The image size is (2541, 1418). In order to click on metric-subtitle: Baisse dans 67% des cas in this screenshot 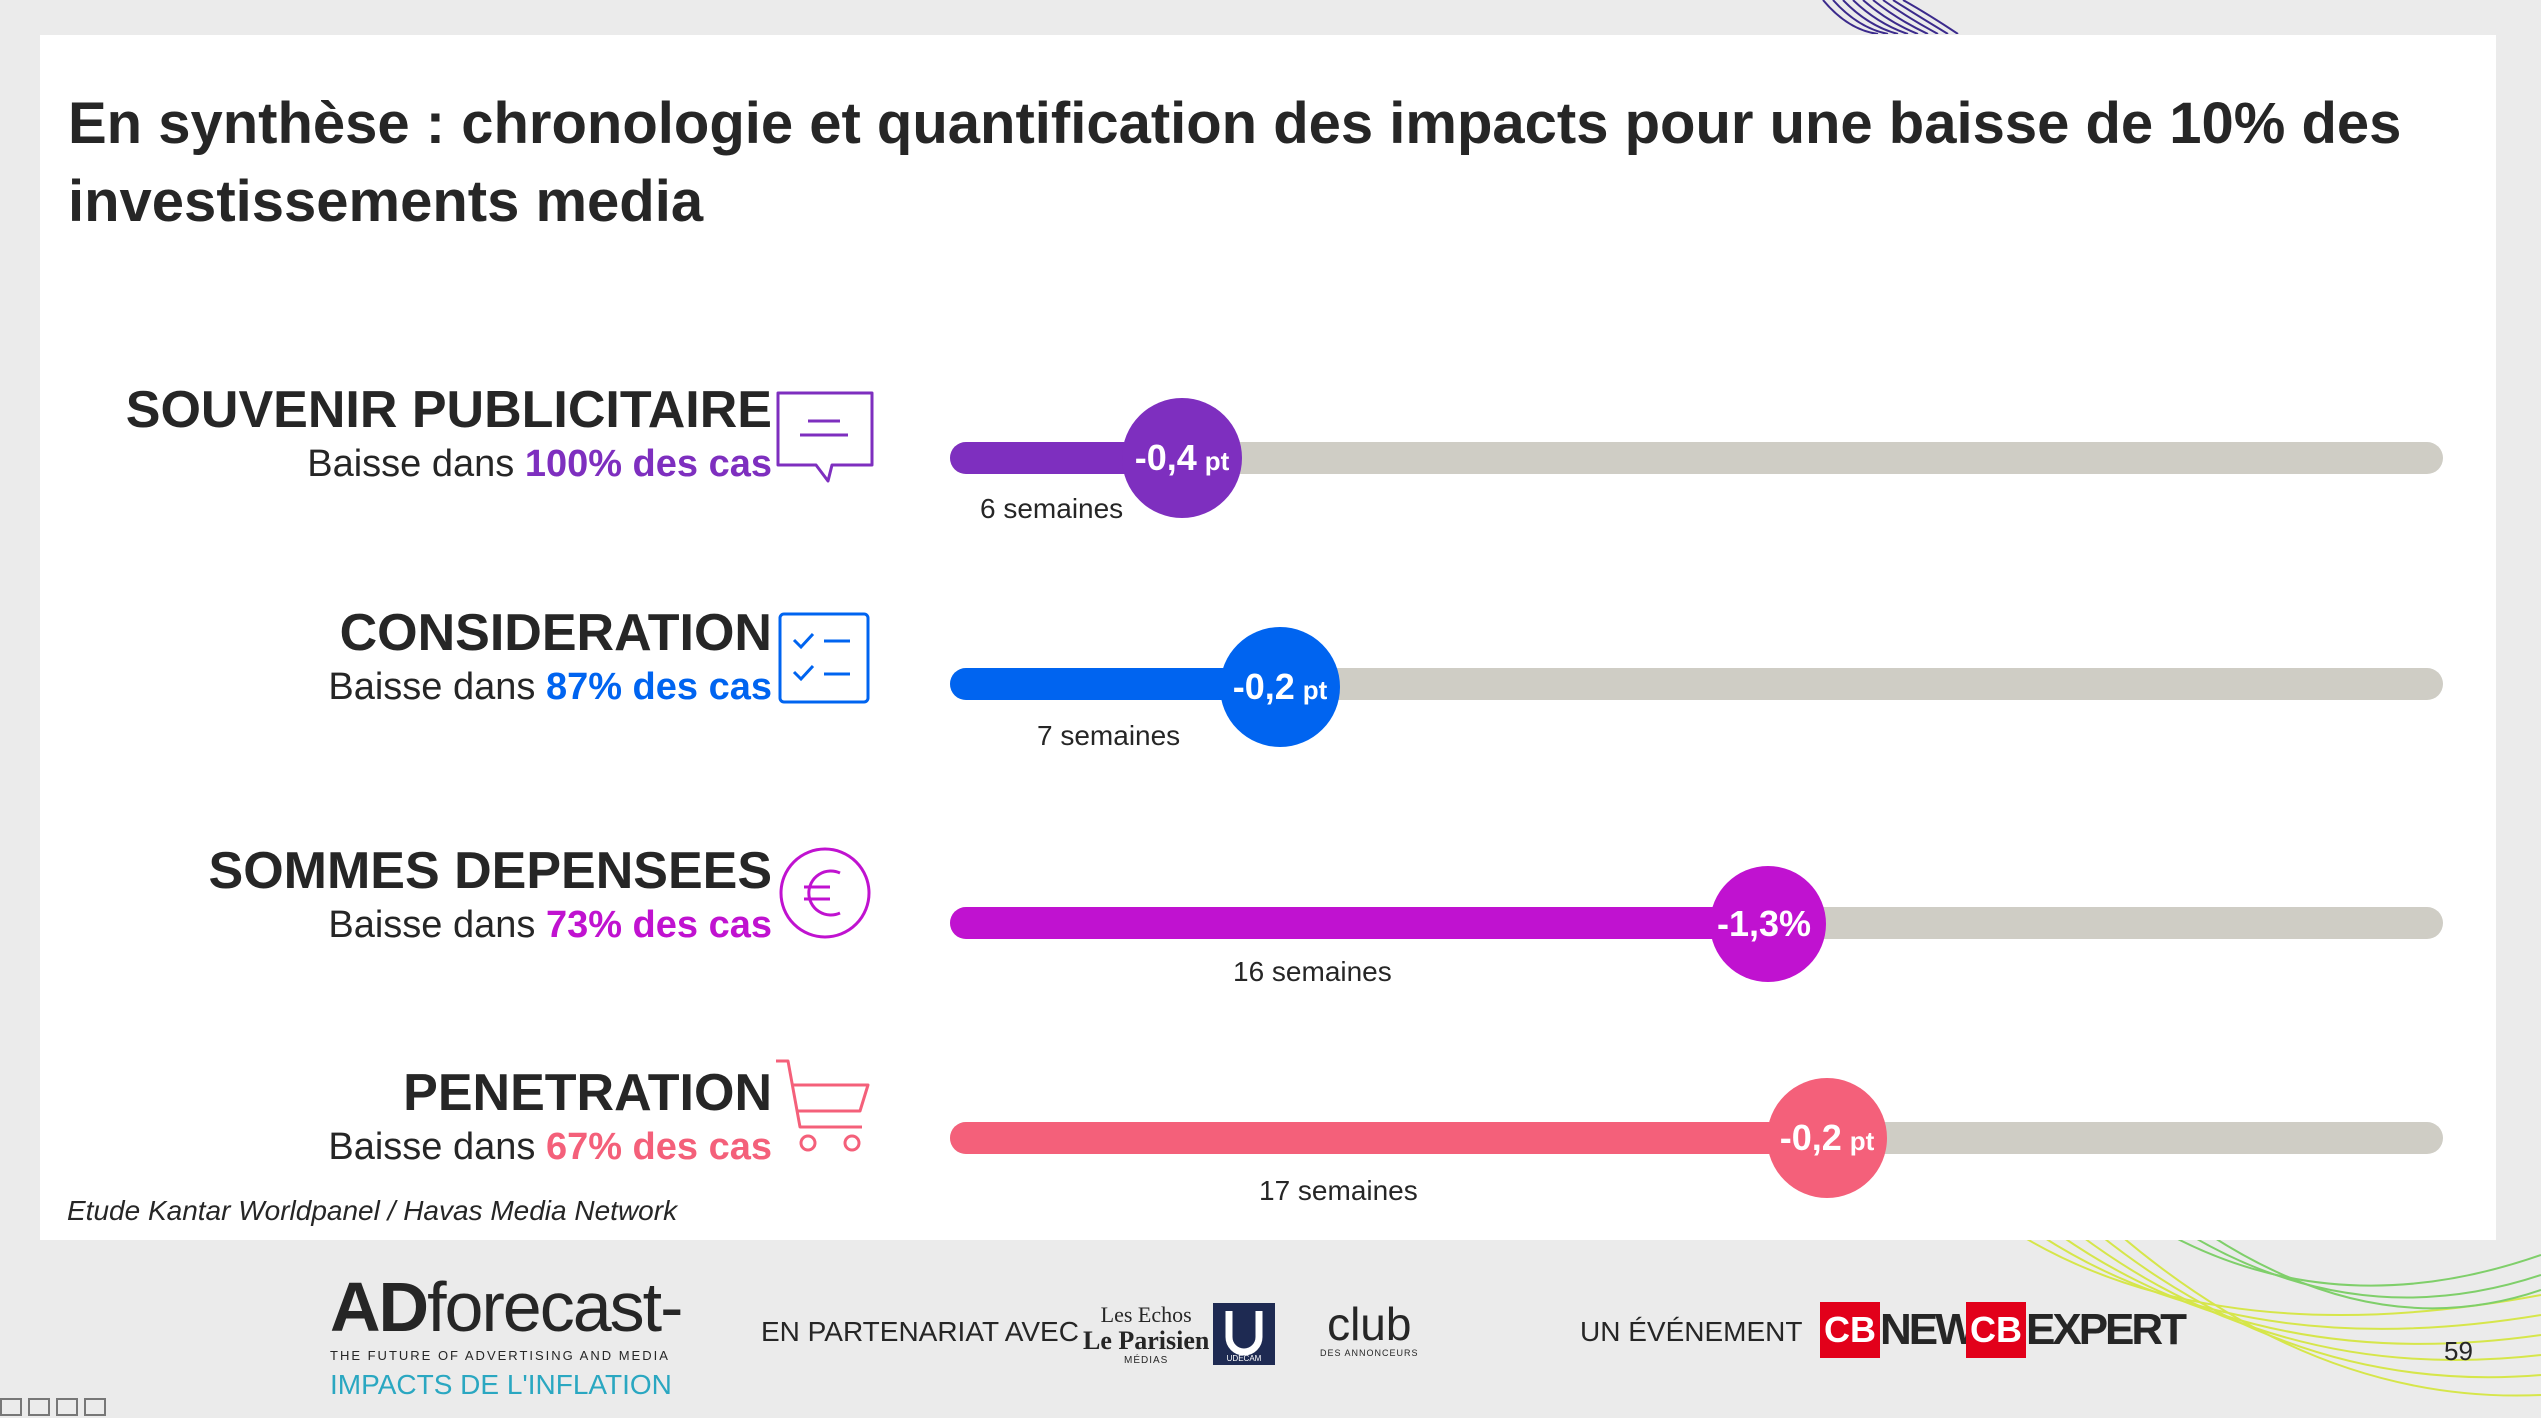, I will do `click(550, 1147)`.